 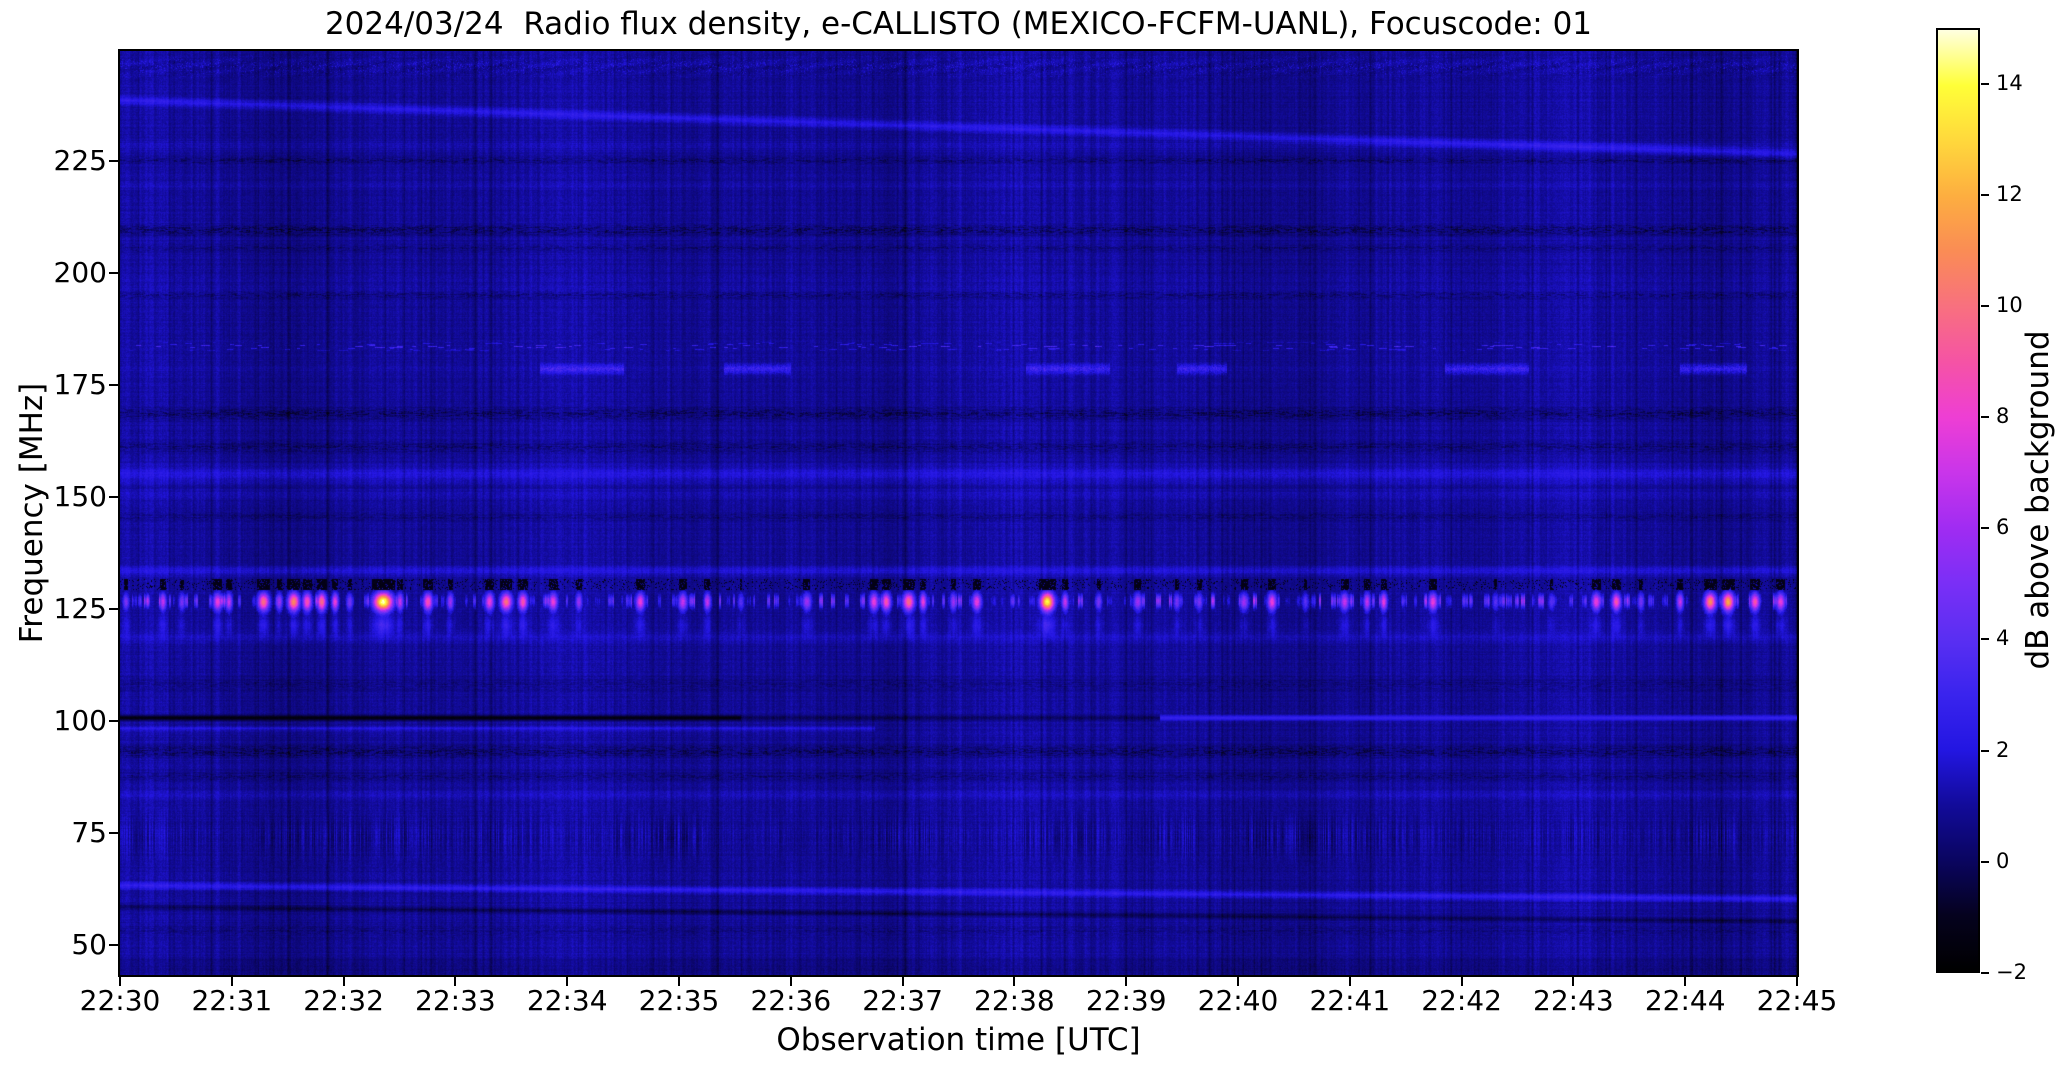 What do you see at coordinates (343, 1000) in the screenshot?
I see `x-tick-label: 22:32` at bounding box center [343, 1000].